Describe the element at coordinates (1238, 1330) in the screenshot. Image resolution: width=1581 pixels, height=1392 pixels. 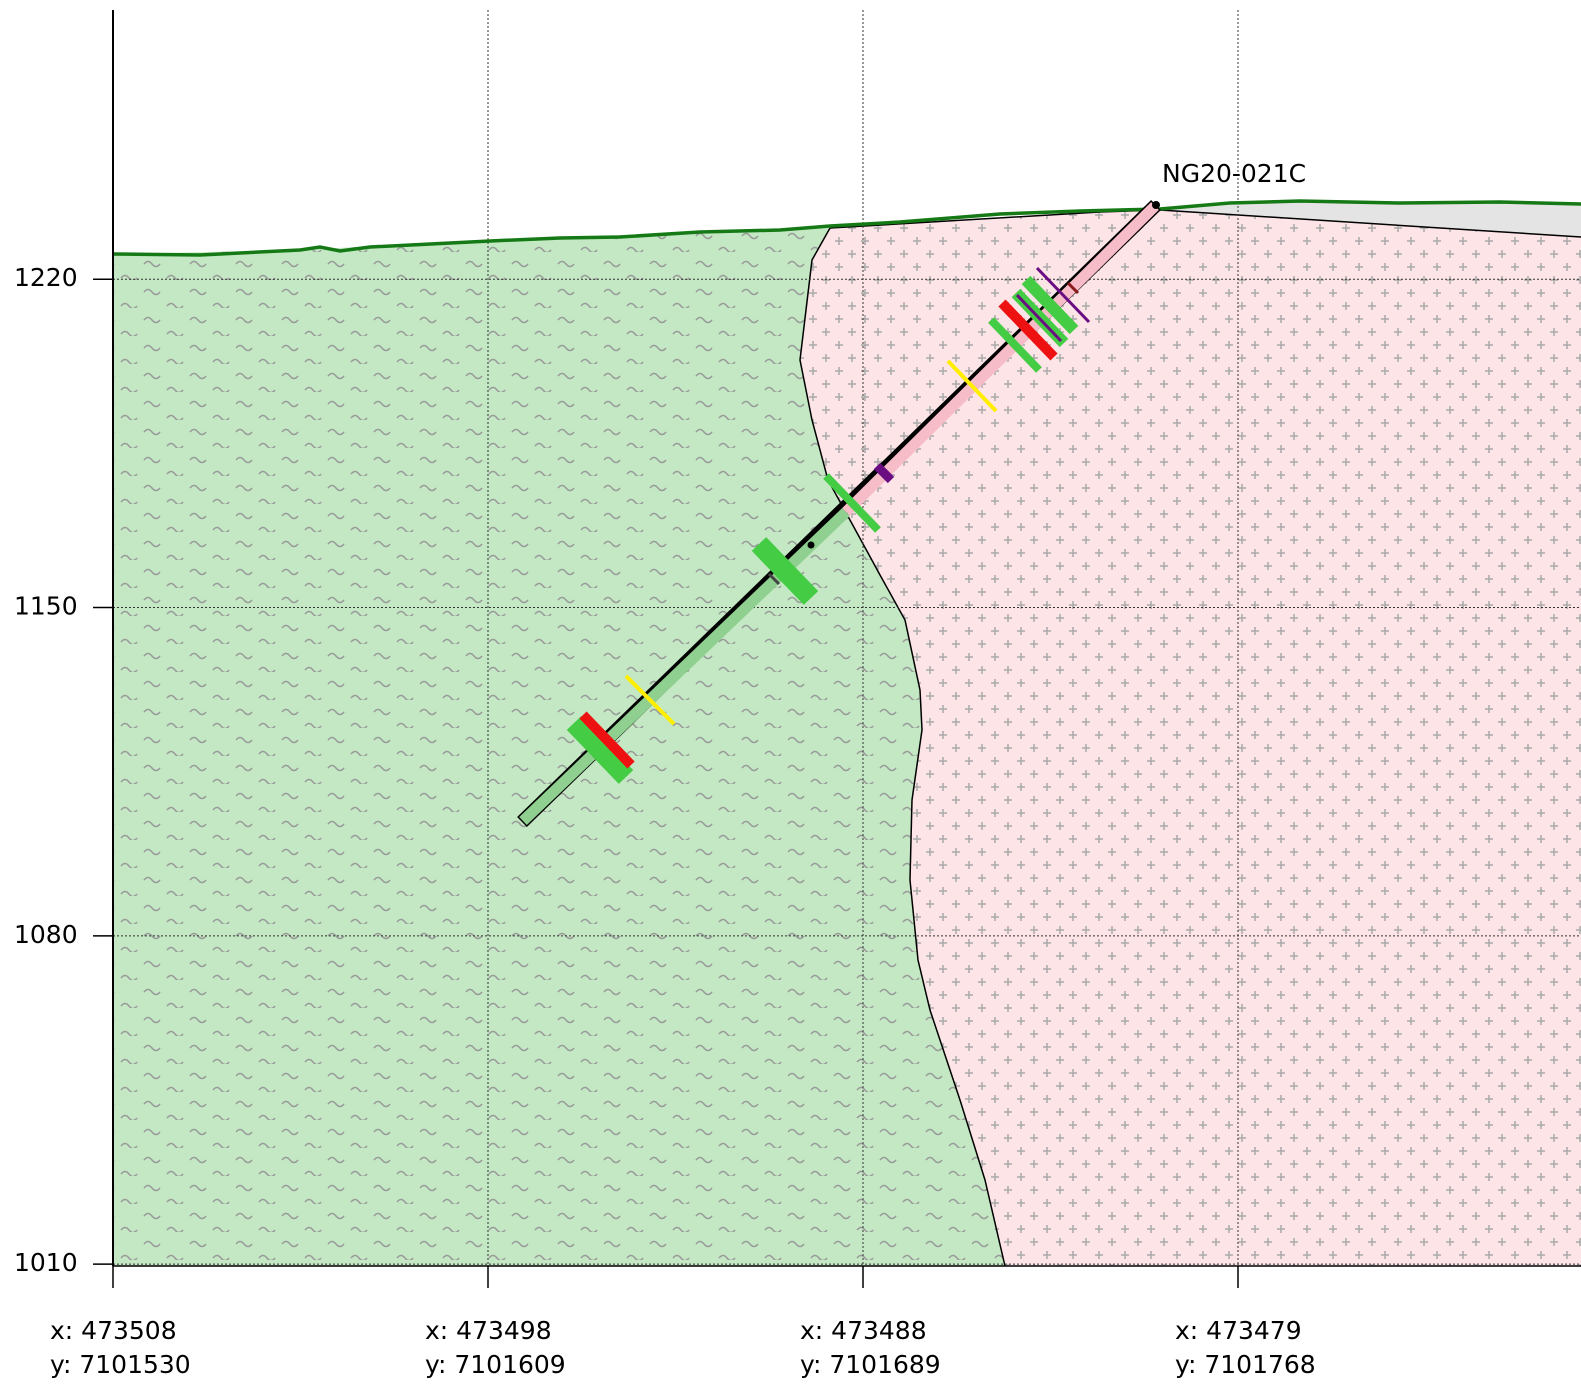
I see `x-tick-label: x: 473479` at that location.